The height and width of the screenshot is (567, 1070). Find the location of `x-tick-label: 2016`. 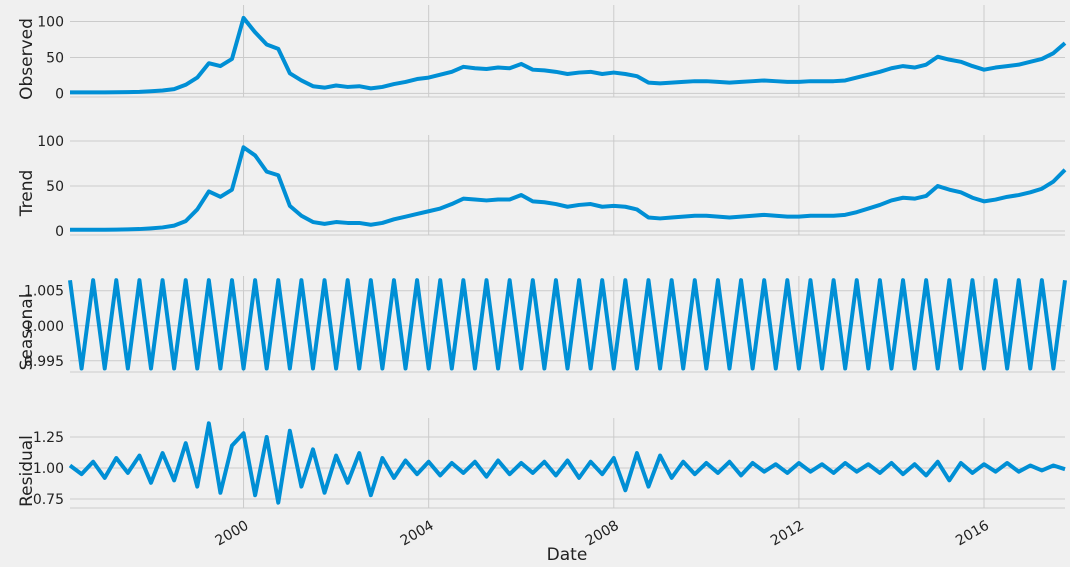

x-tick-label: 2016 is located at coordinates (972, 534).